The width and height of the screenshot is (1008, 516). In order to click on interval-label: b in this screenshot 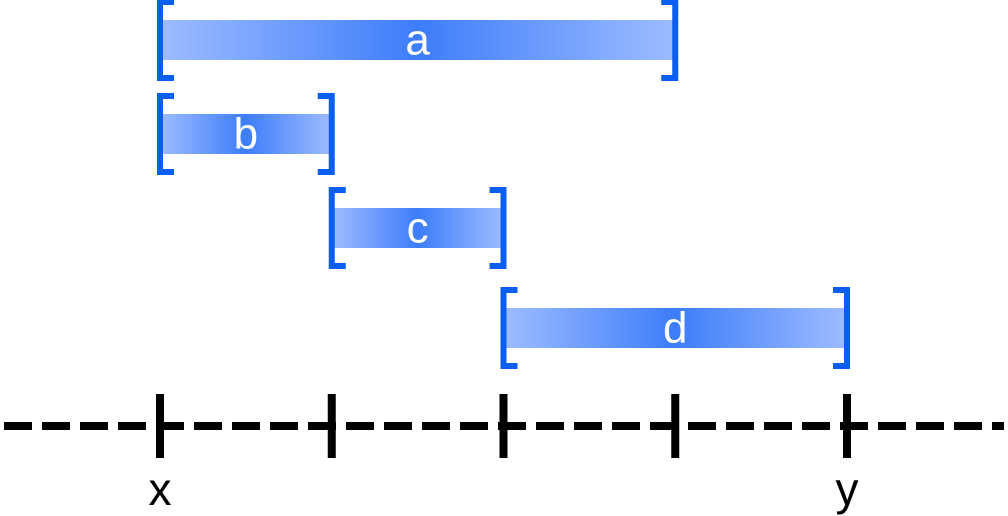, I will do `click(246, 134)`.